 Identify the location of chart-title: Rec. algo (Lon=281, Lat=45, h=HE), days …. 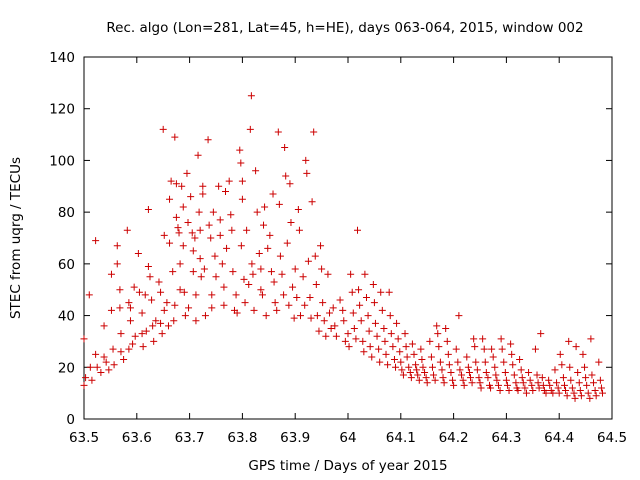
(344, 28).